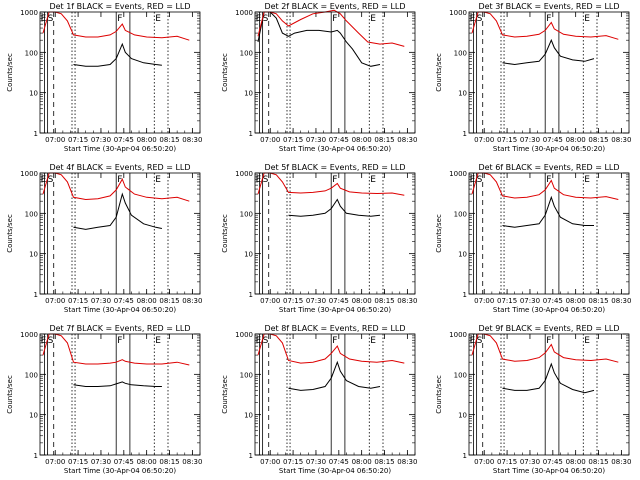 The height and width of the screenshot is (480, 640). What do you see at coordinates (548, 6) in the screenshot?
I see `subplot-title: Det 3f BLACK = Events, RED = LLD` at bounding box center [548, 6].